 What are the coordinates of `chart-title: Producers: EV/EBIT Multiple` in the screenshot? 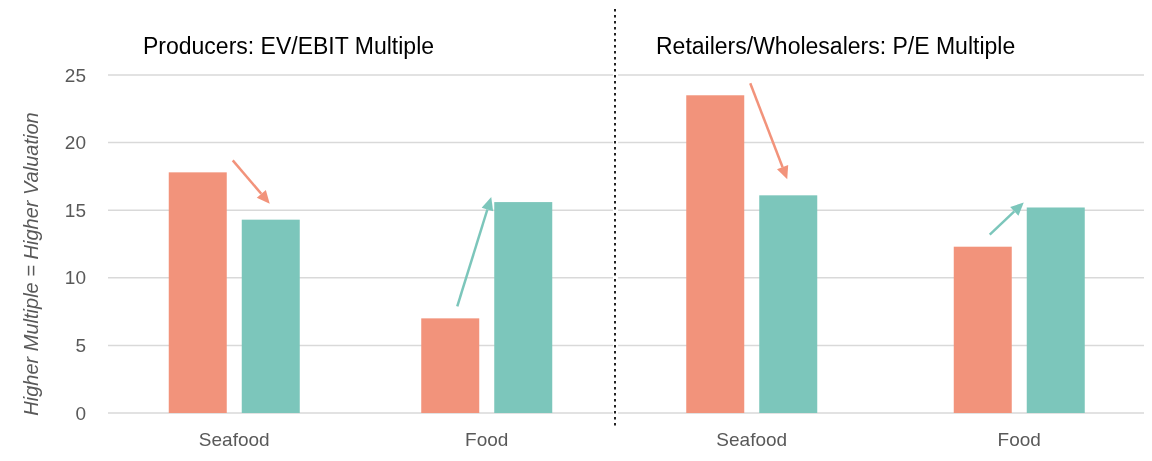 It's located at (289, 46).